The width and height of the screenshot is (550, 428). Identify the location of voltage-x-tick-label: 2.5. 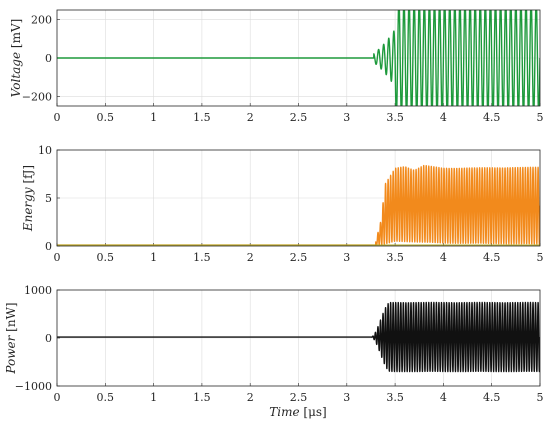
(299, 117).